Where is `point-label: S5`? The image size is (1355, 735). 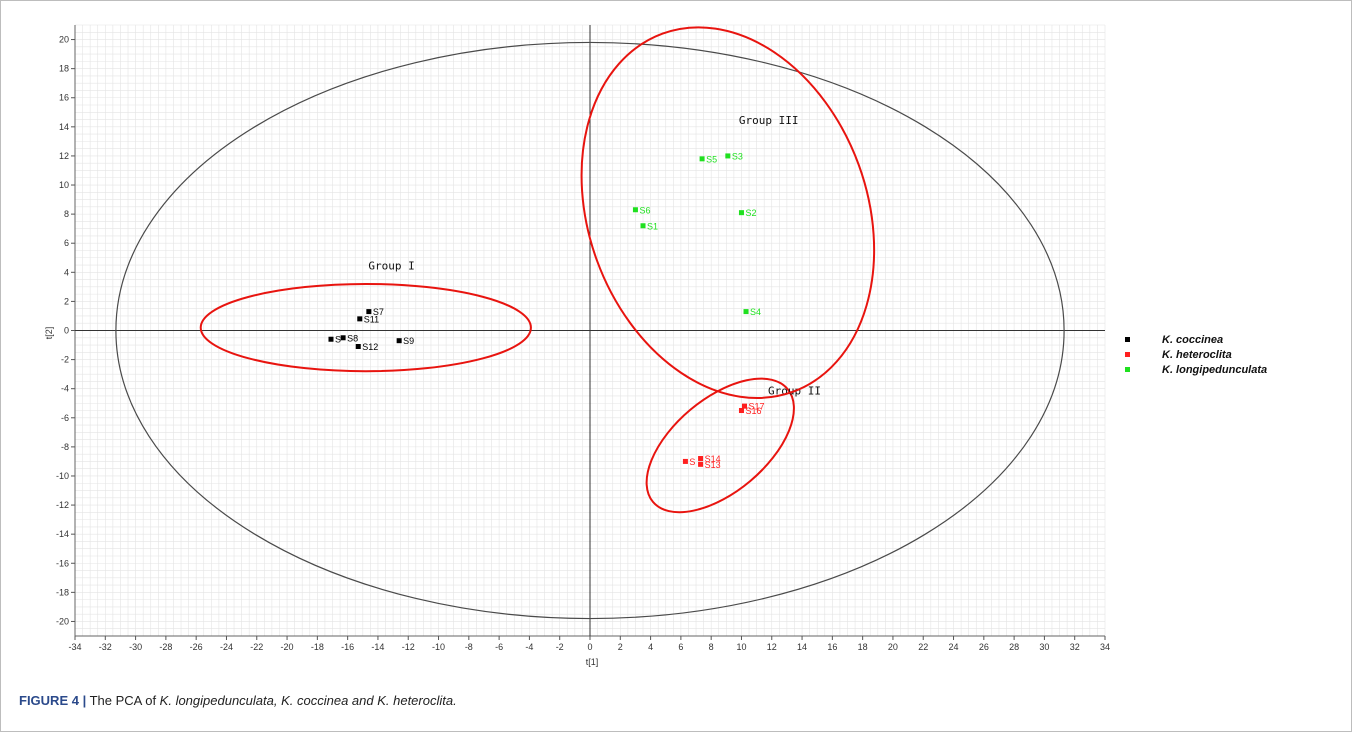
point-label: S5 is located at coordinates (711, 159).